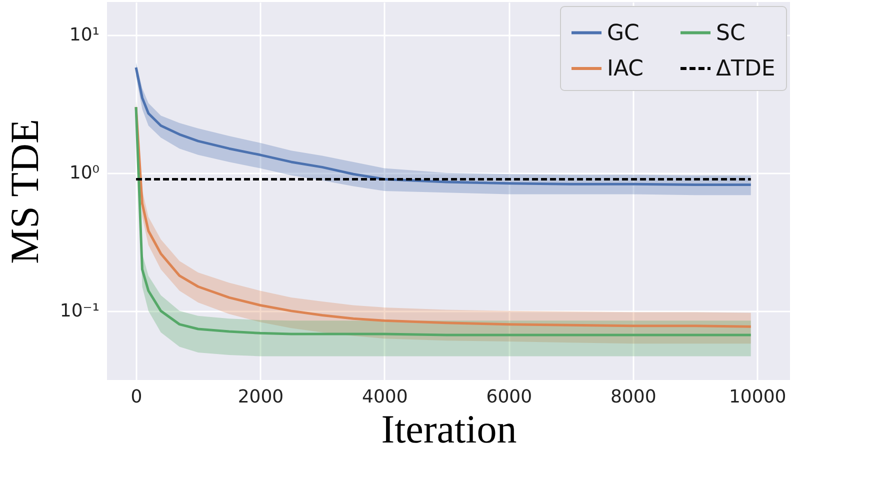 The width and height of the screenshot is (872, 482). What do you see at coordinates (746, 69) in the screenshot?
I see `legend-label: ΔTDE` at bounding box center [746, 69].